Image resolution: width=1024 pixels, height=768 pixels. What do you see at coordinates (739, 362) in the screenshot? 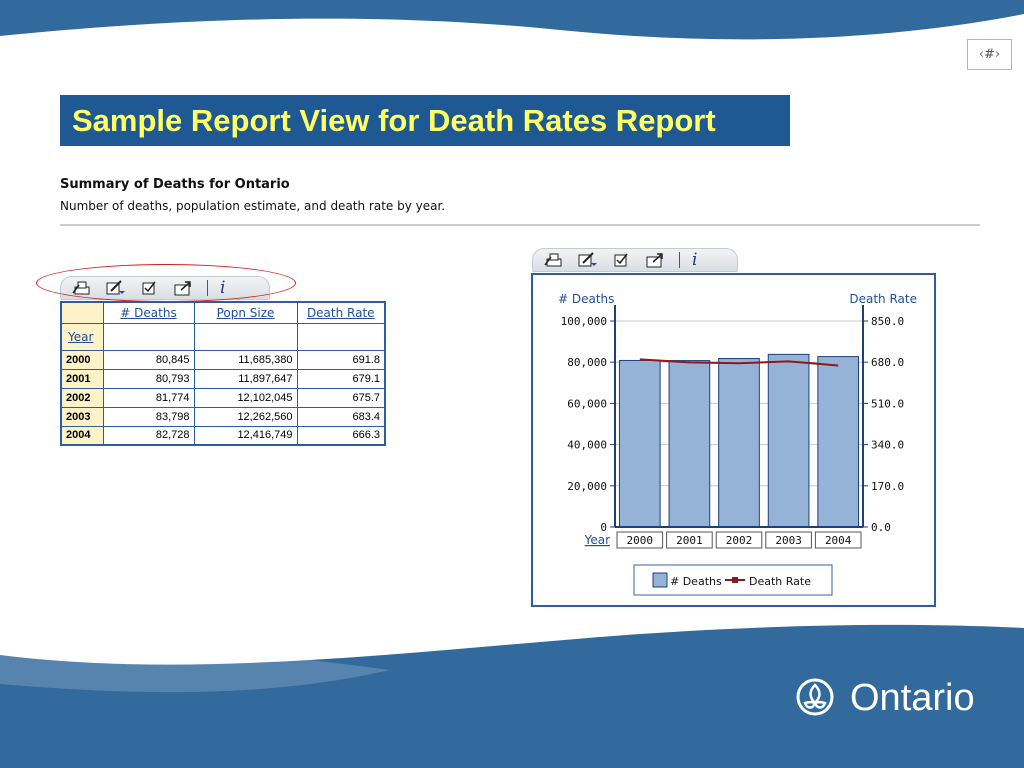
I see `death-rate-line` at bounding box center [739, 362].